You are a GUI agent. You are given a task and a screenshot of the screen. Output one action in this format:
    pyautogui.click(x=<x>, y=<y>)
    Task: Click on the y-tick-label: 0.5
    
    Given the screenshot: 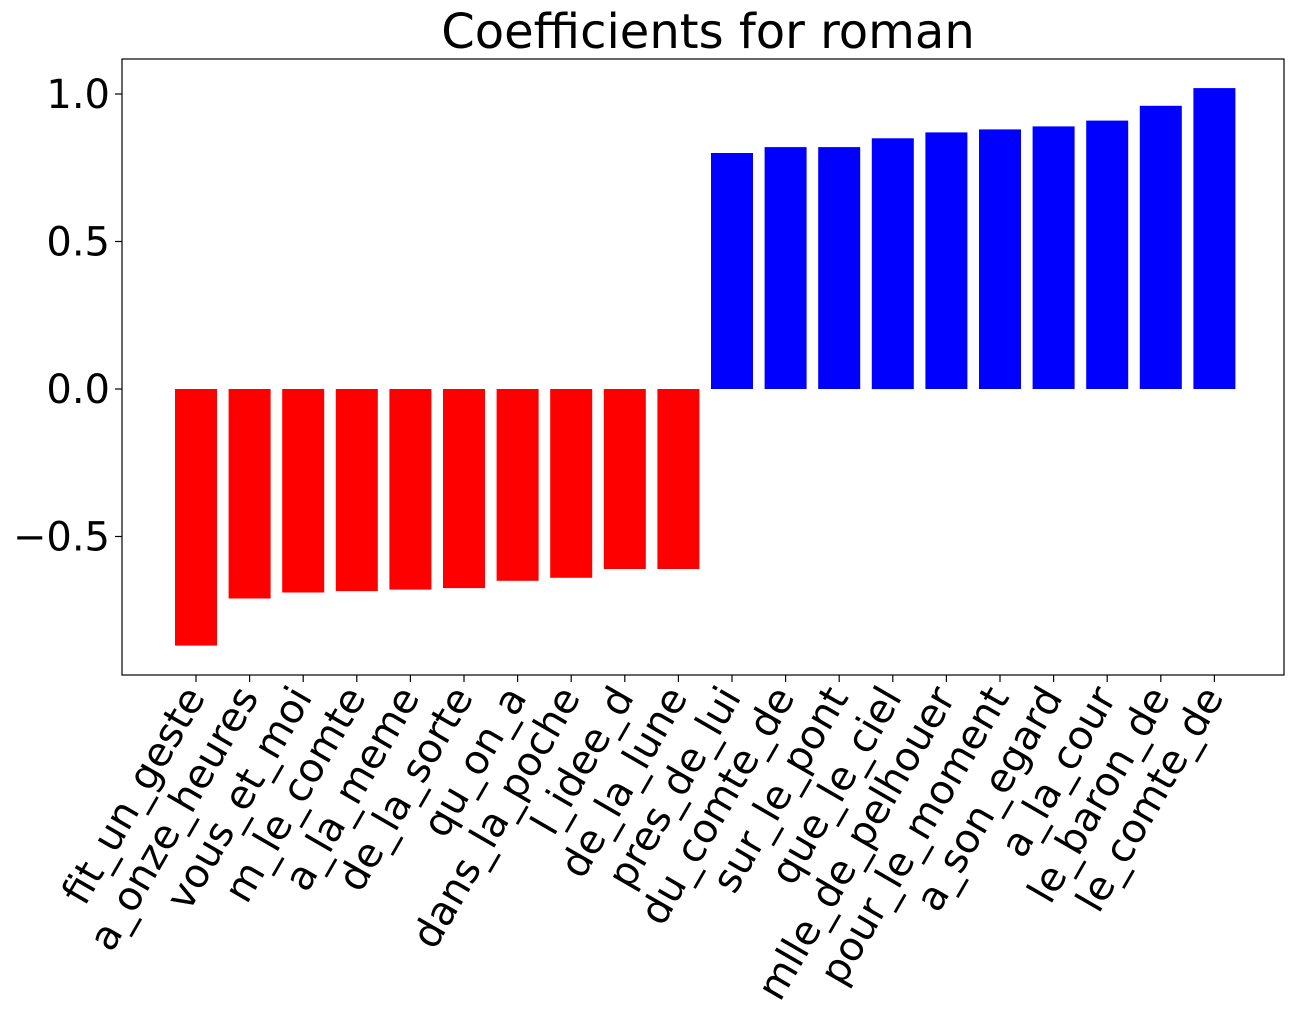 What is the action you would take?
    pyautogui.click(x=78, y=243)
    